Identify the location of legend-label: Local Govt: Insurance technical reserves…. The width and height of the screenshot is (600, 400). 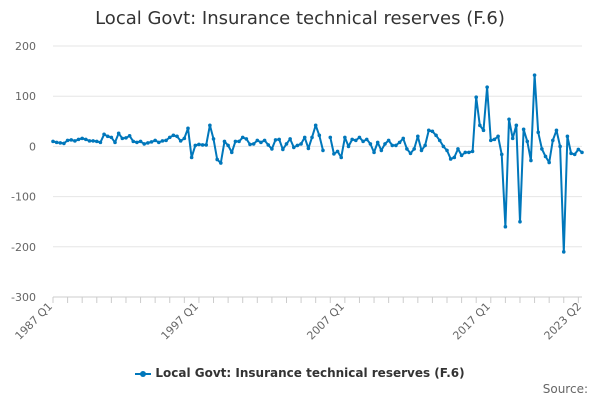
(310, 373).